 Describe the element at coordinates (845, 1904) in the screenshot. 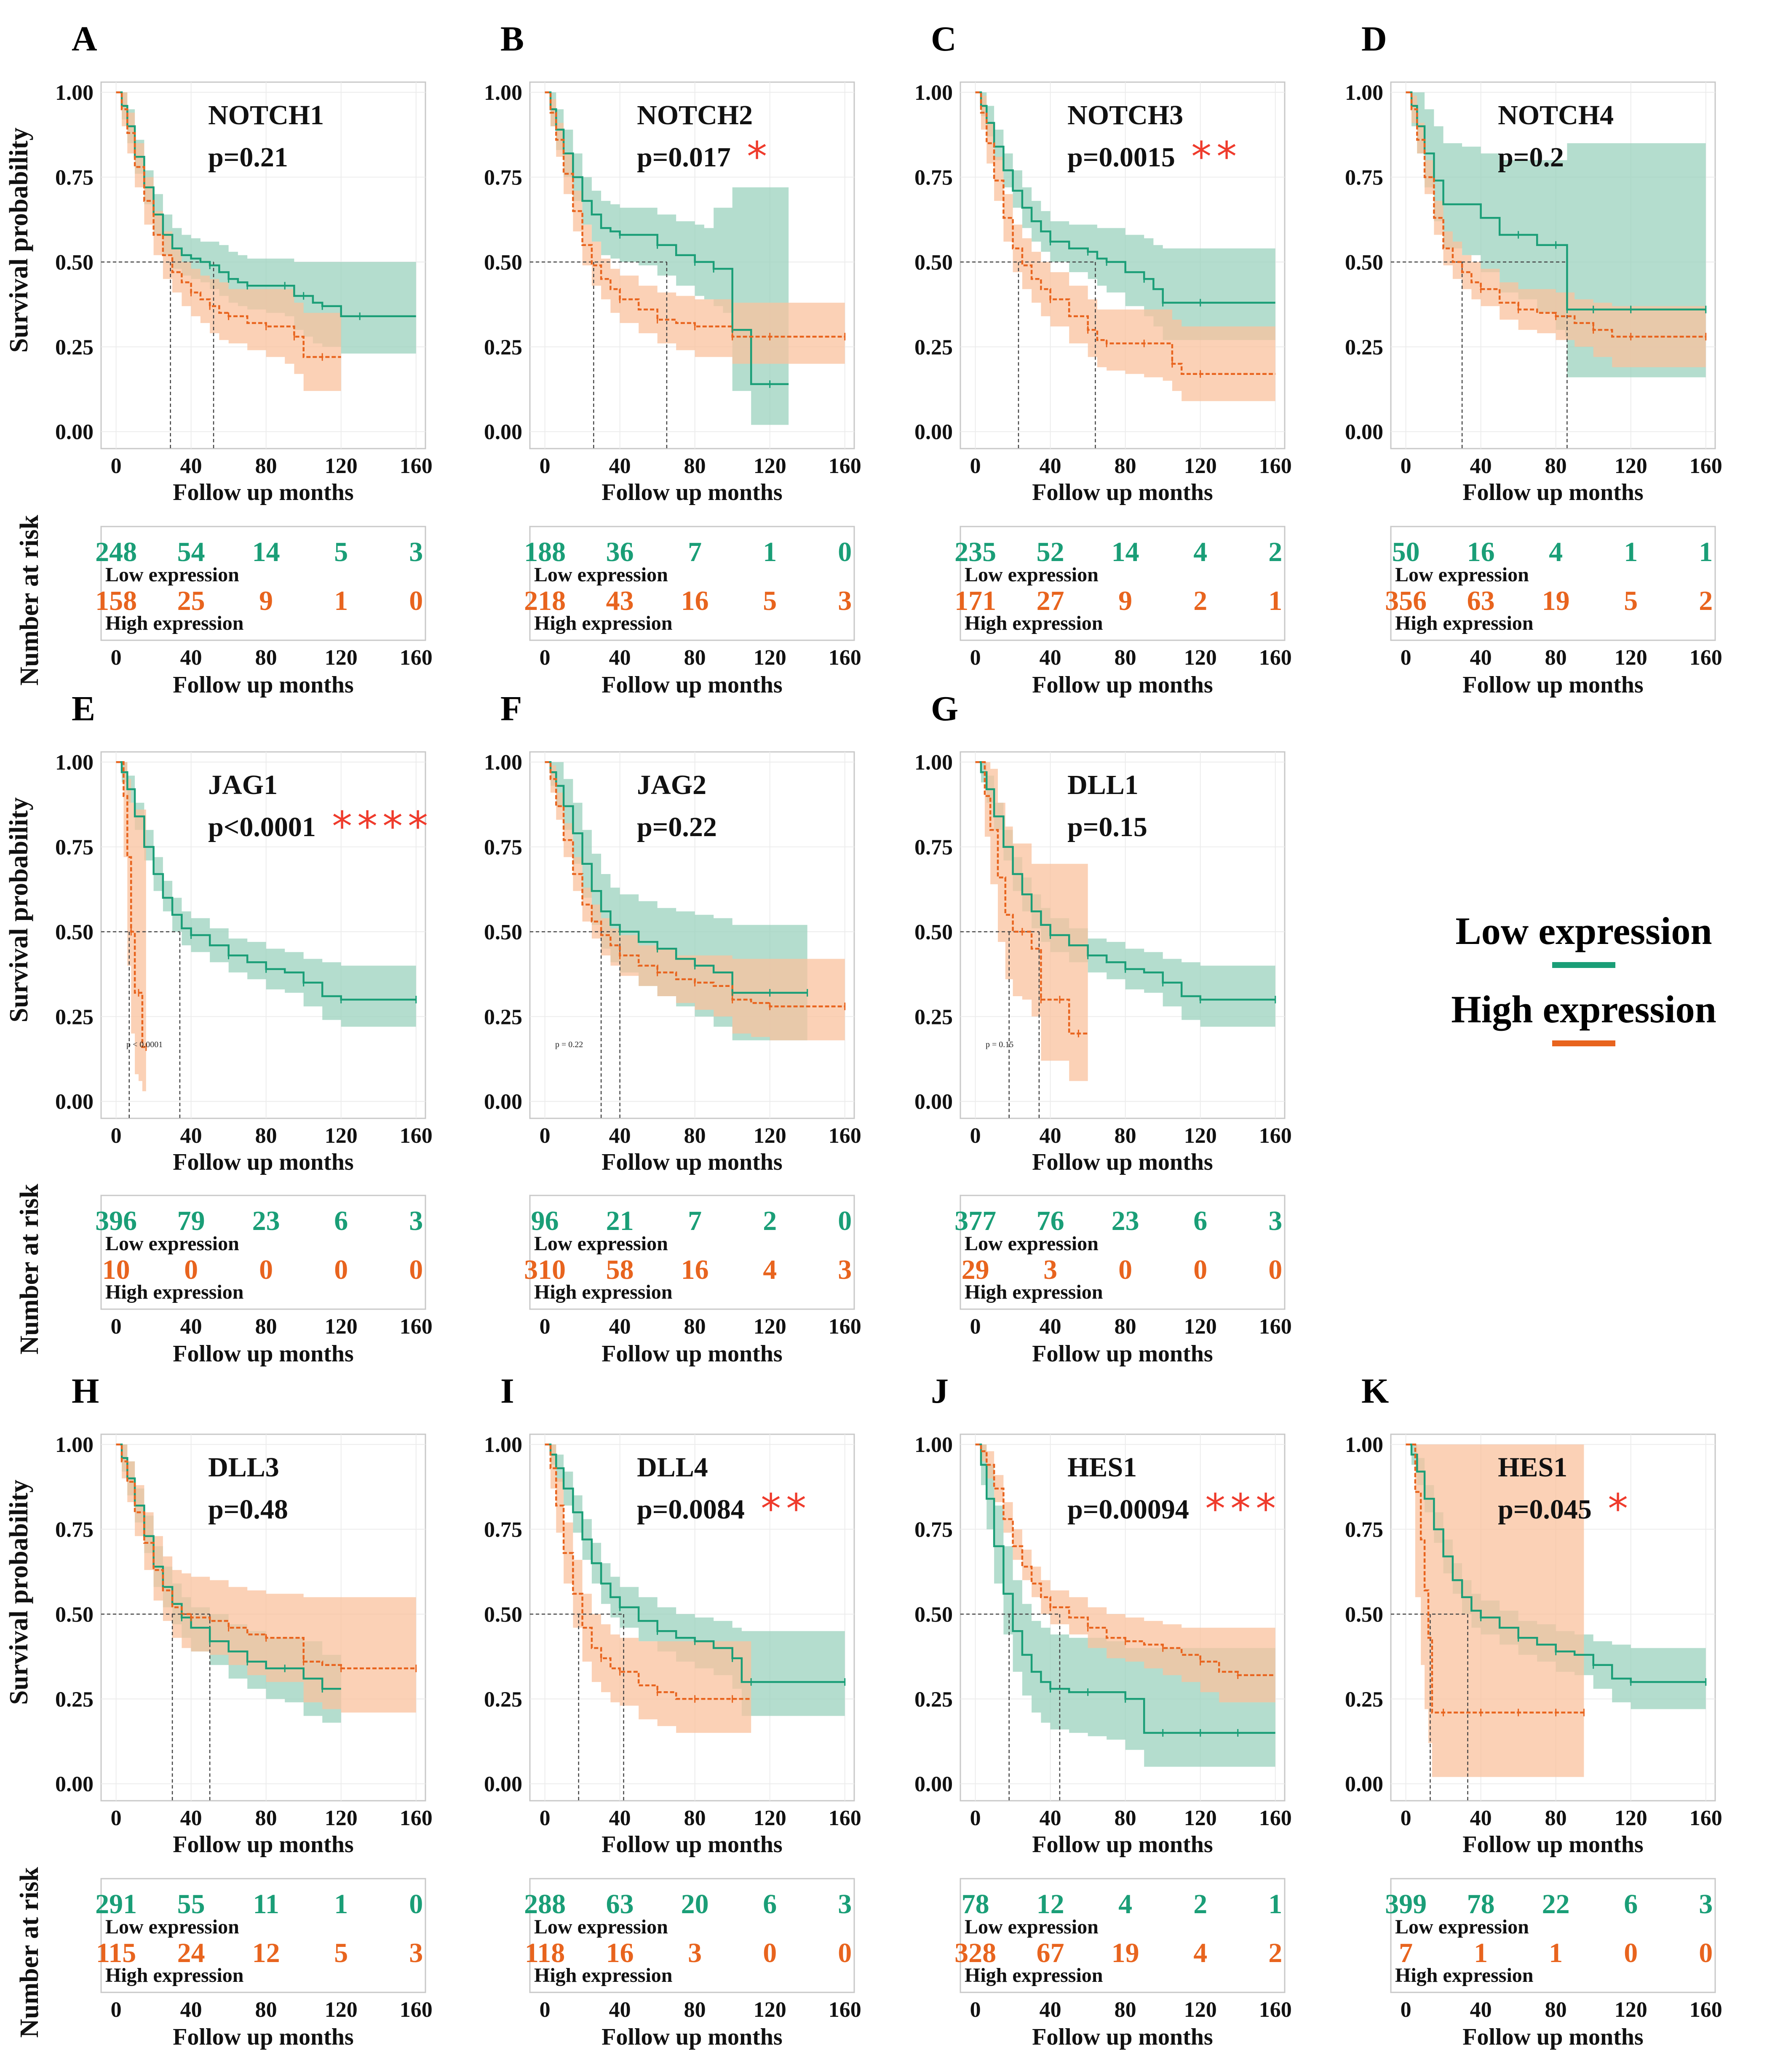

I see `risk-count-low: 3` at that location.